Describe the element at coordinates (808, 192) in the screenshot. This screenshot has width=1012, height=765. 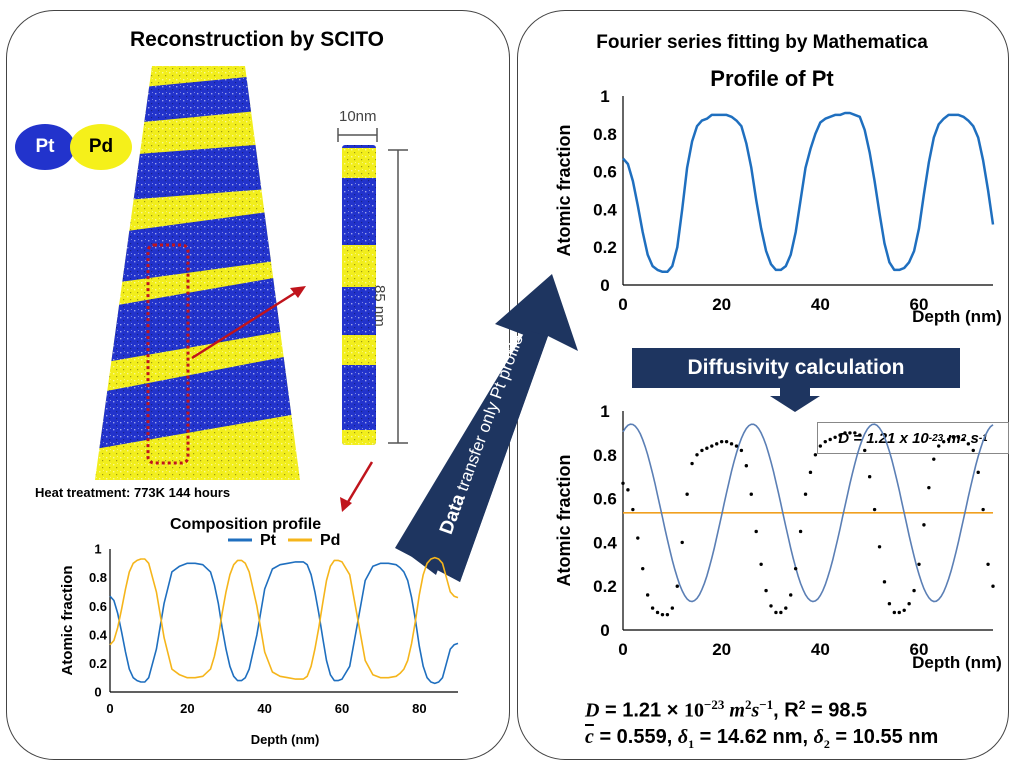
I see `chart1-series-line-pt` at that location.